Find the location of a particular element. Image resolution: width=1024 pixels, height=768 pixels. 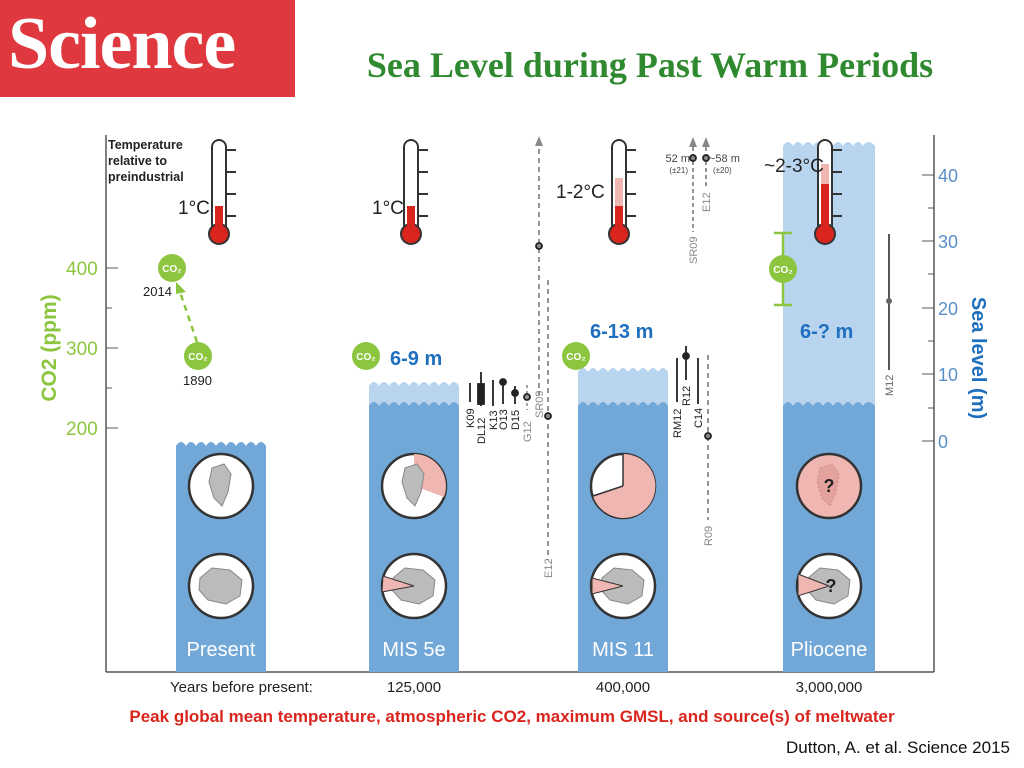

temp-caption-line-3: preindustrial is located at coordinates (146, 177).